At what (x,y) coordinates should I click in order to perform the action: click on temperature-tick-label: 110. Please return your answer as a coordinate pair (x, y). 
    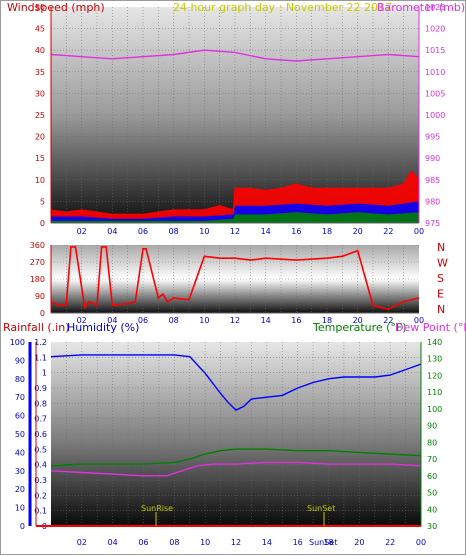
    Looking at the image, I should click on (434, 392).